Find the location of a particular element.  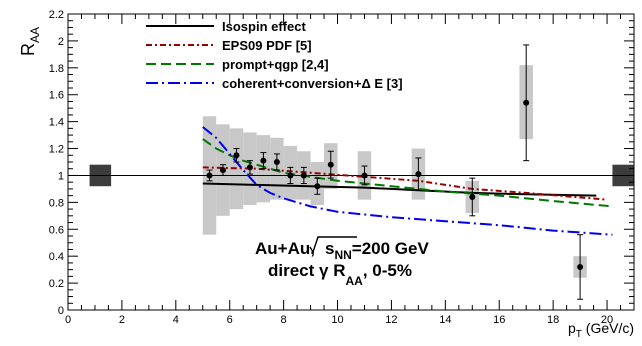

y-axis-title: RAA is located at coordinates (30, 41).